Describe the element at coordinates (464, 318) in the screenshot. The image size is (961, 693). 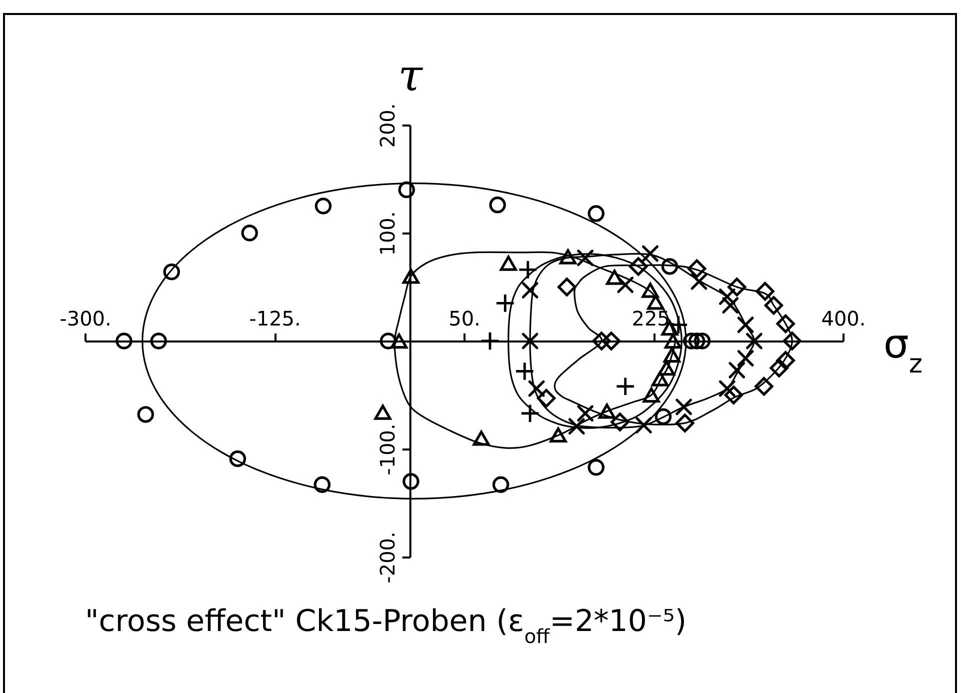
I see `x-tick-label: 50.` at that location.